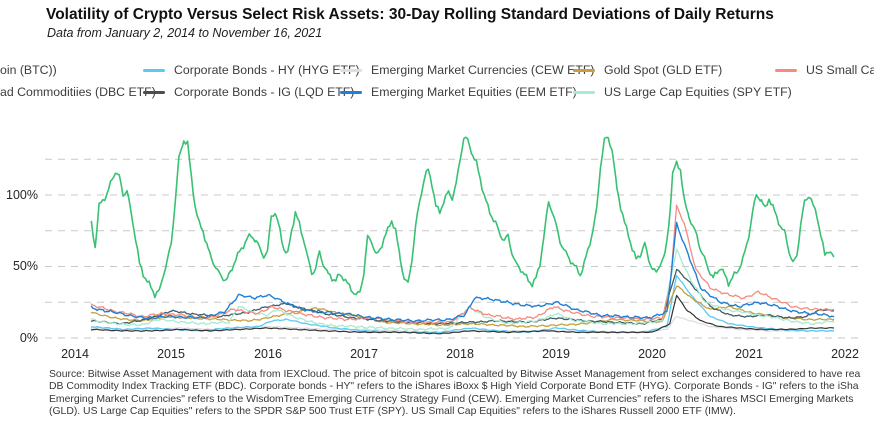 This screenshot has width=874, height=423. I want to click on hyg-line-swatch-icon, so click(154, 70).